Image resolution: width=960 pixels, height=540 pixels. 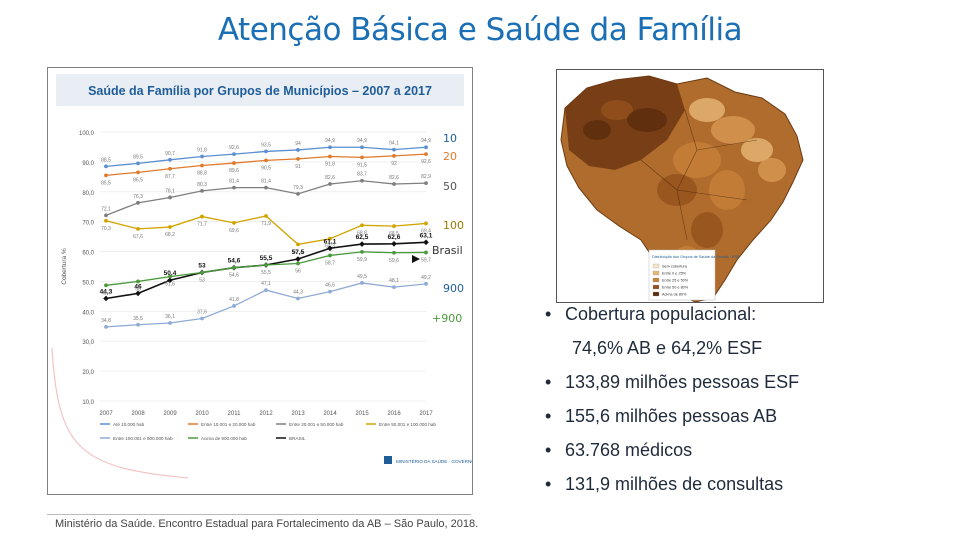 I want to click on data-label: 94, so click(x=298, y=144).